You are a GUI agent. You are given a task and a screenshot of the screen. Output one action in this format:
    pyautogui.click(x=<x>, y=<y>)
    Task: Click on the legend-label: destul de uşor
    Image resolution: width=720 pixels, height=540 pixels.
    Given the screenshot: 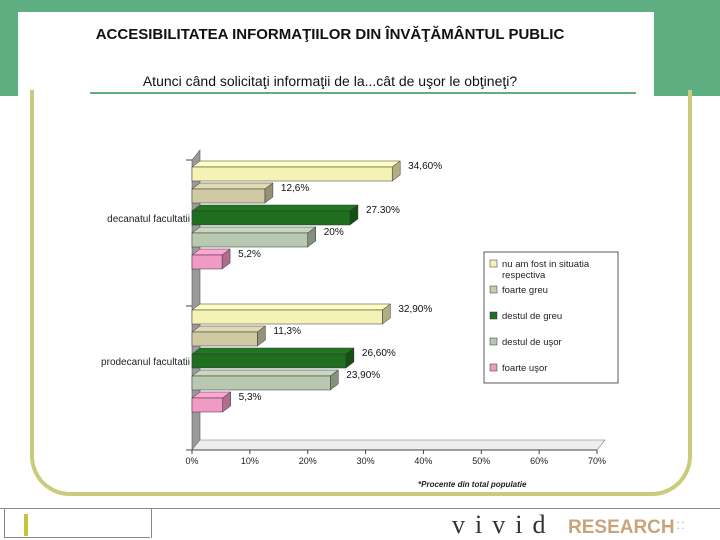 What is the action you would take?
    pyautogui.click(x=532, y=342)
    